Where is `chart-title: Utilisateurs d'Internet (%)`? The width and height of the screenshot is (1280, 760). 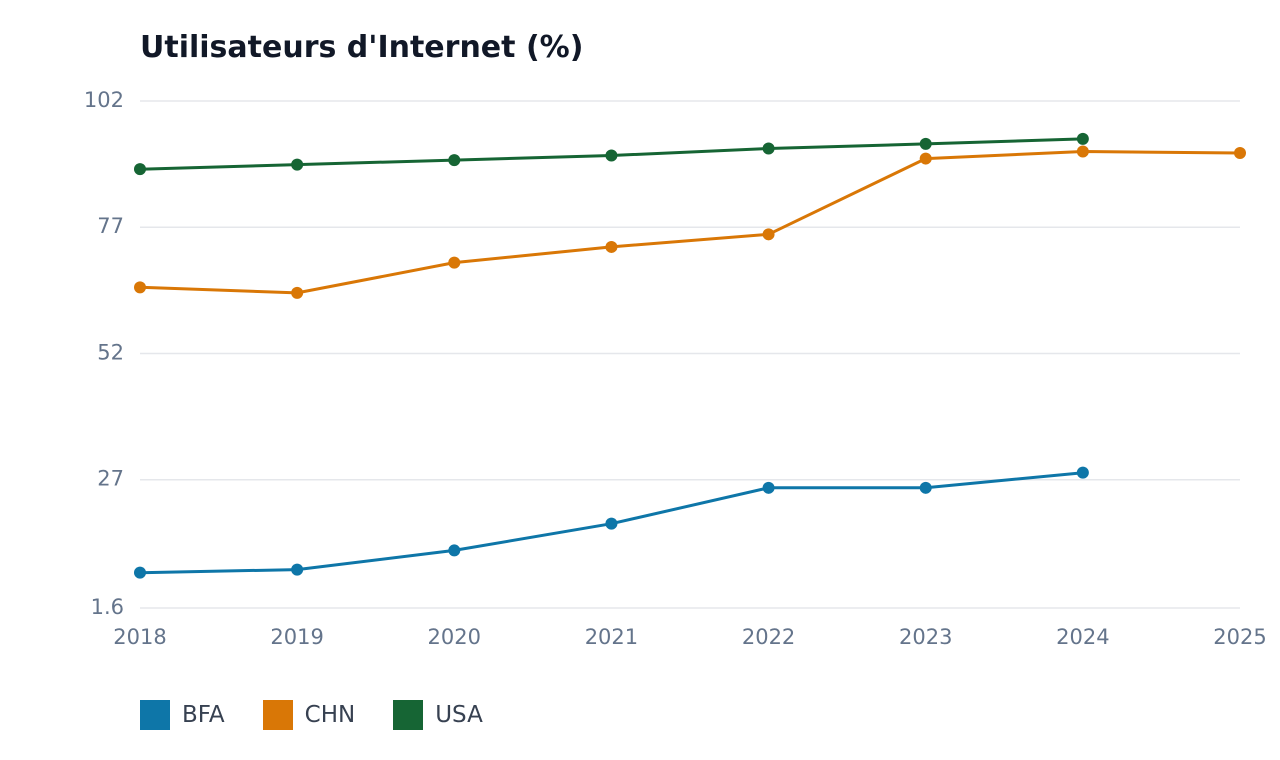 chart-title: Utilisateurs d'Internet (%) is located at coordinates (362, 47).